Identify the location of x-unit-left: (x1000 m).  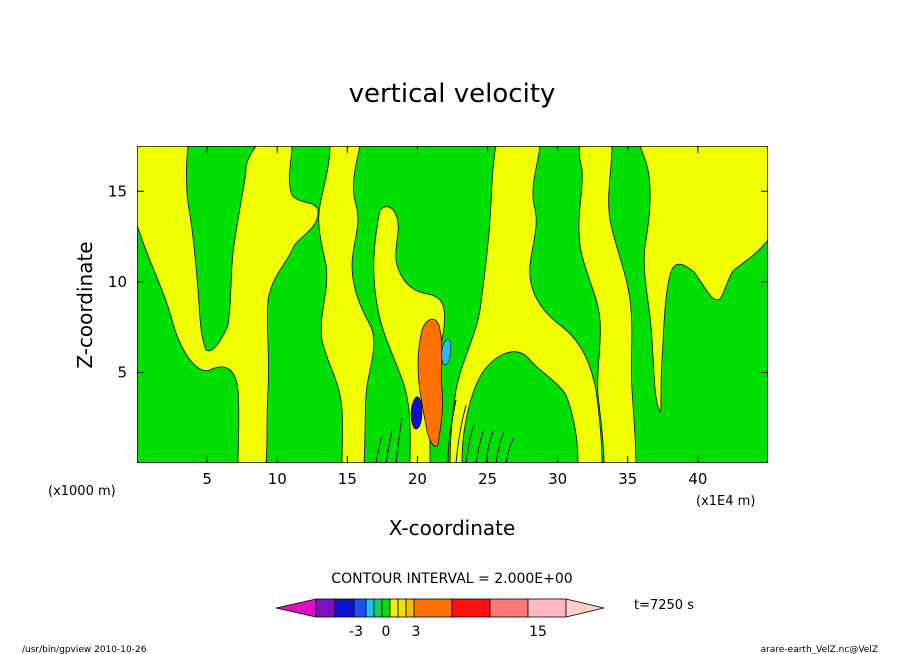
(82, 491).